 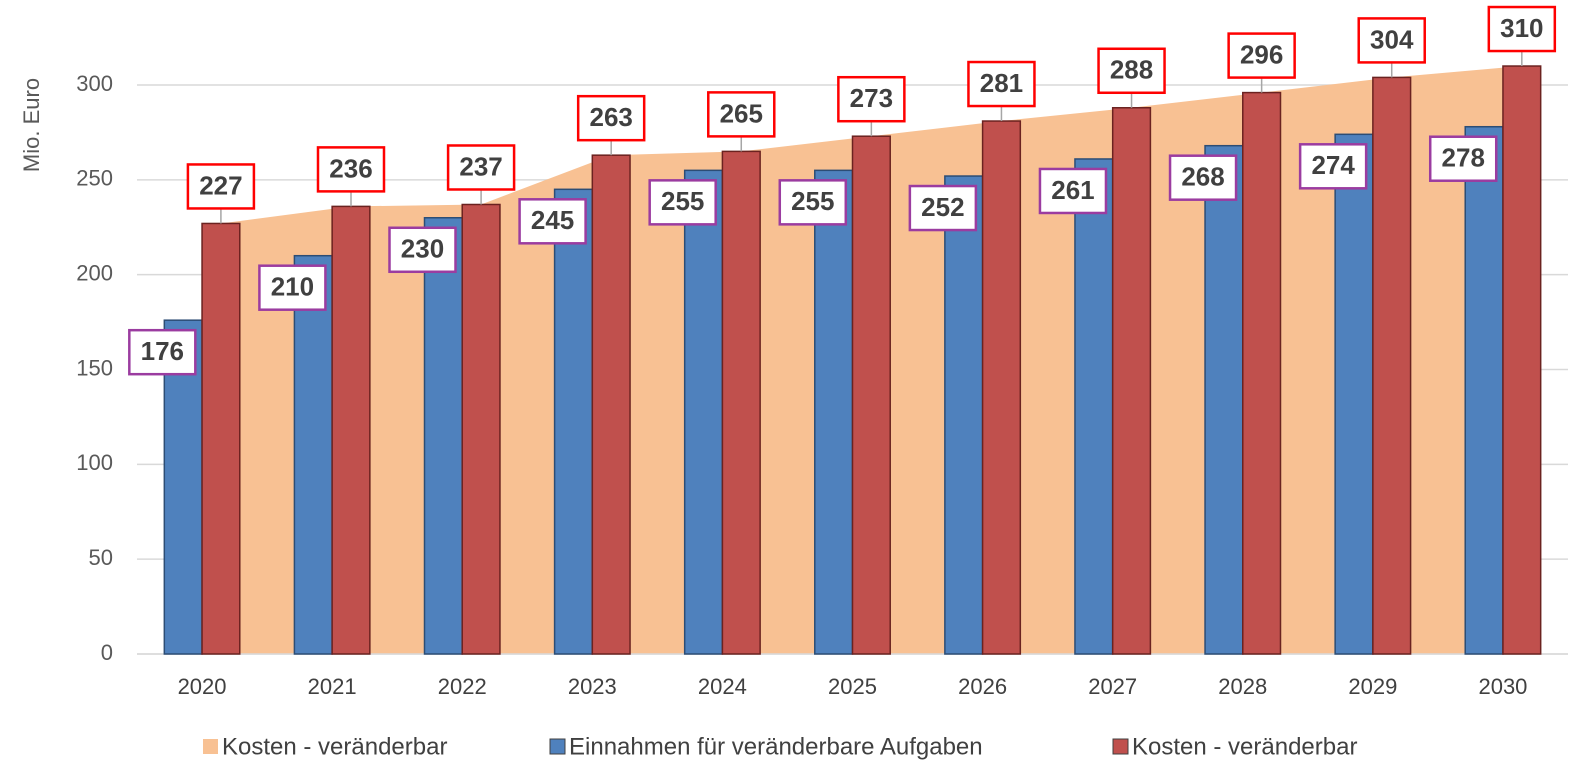 I want to click on data-label: 274, so click(x=1333, y=165).